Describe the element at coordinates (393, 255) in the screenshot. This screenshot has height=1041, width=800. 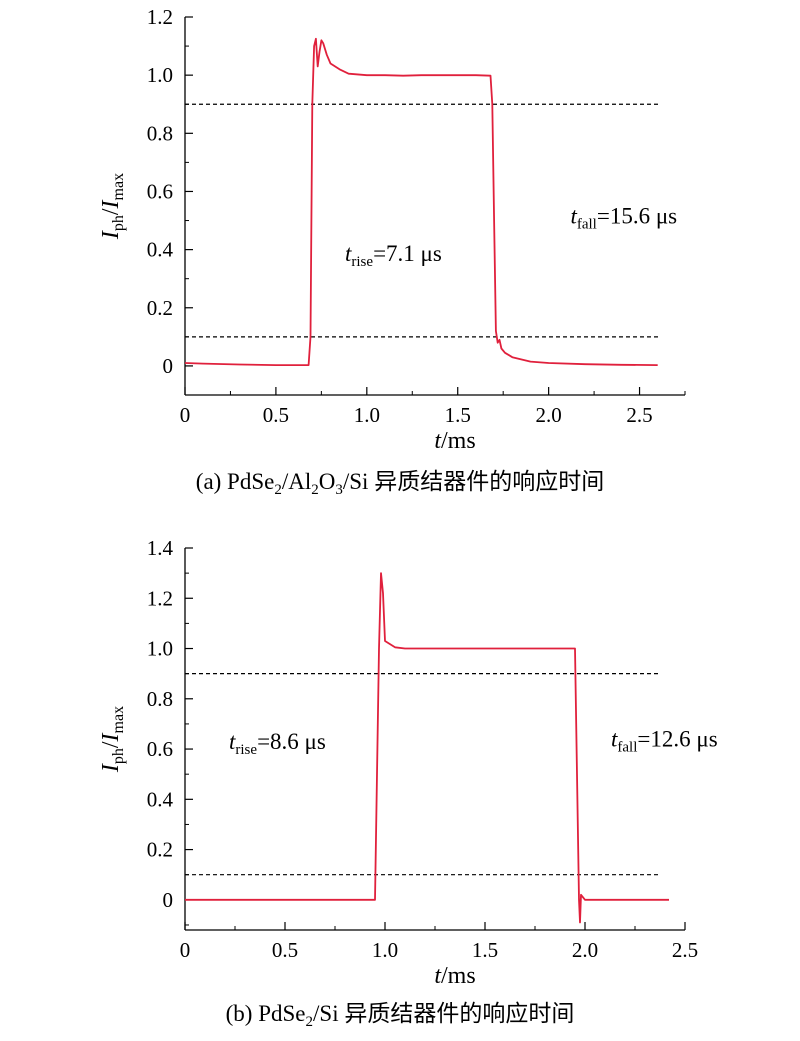
I see `chart-a-annotation: trise=7.1 μs` at that location.